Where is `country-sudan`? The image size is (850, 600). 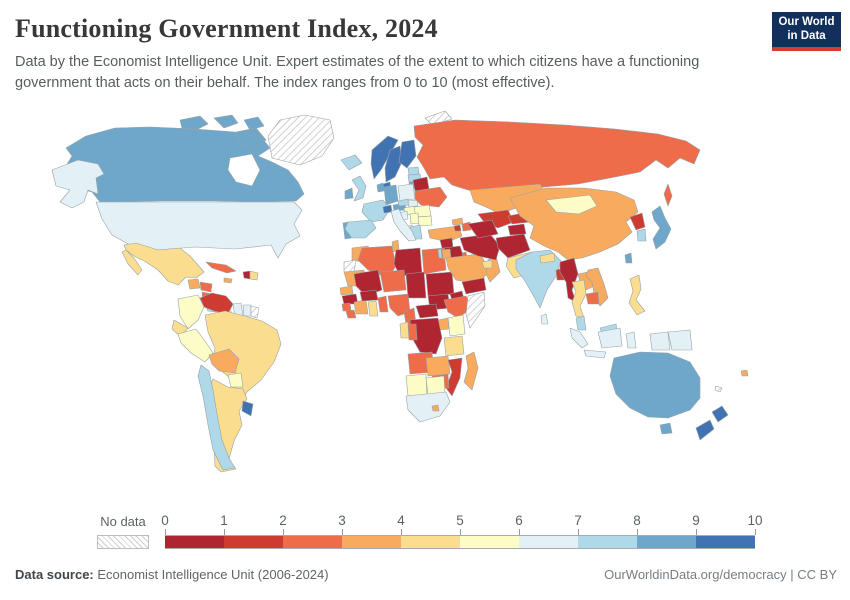
country-sudan is located at coordinates (440, 284).